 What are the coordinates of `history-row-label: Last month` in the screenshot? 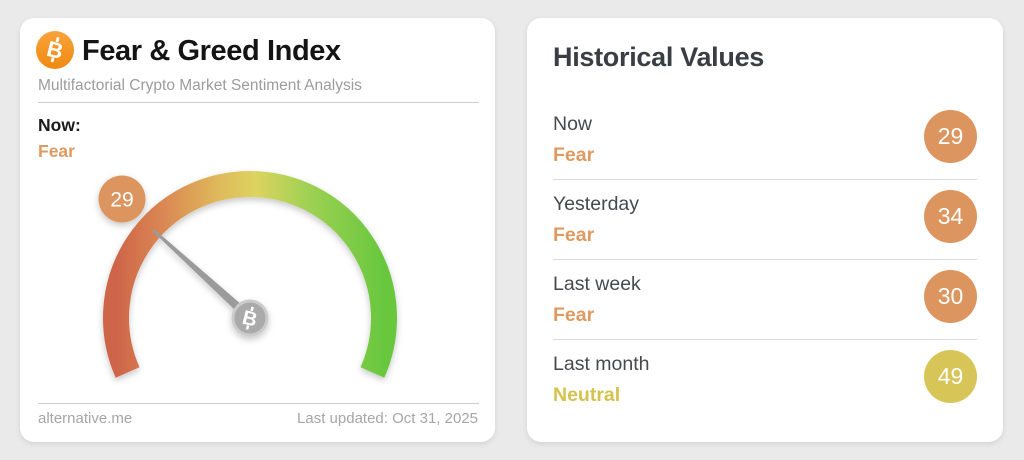 It's located at (601, 364).